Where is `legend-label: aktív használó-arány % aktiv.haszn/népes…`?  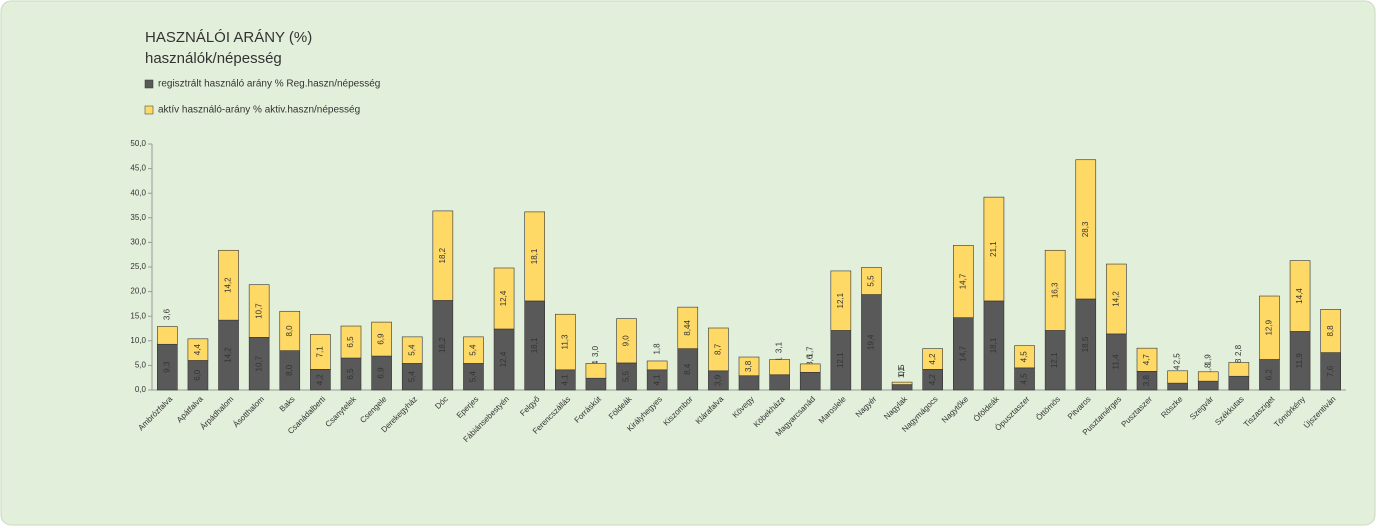
legend-label: aktív használó-arány % aktiv.haszn/népes… is located at coordinates (259, 110).